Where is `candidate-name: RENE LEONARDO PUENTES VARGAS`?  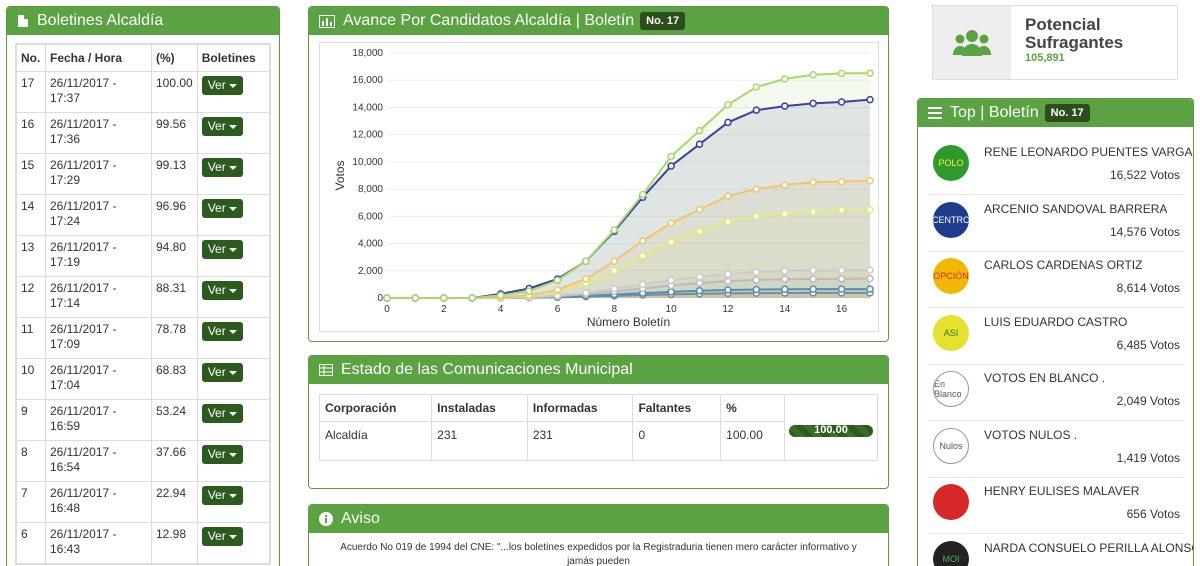
candidate-name: RENE LEONARDO PUENTES VARGAS is located at coordinates (1089, 152).